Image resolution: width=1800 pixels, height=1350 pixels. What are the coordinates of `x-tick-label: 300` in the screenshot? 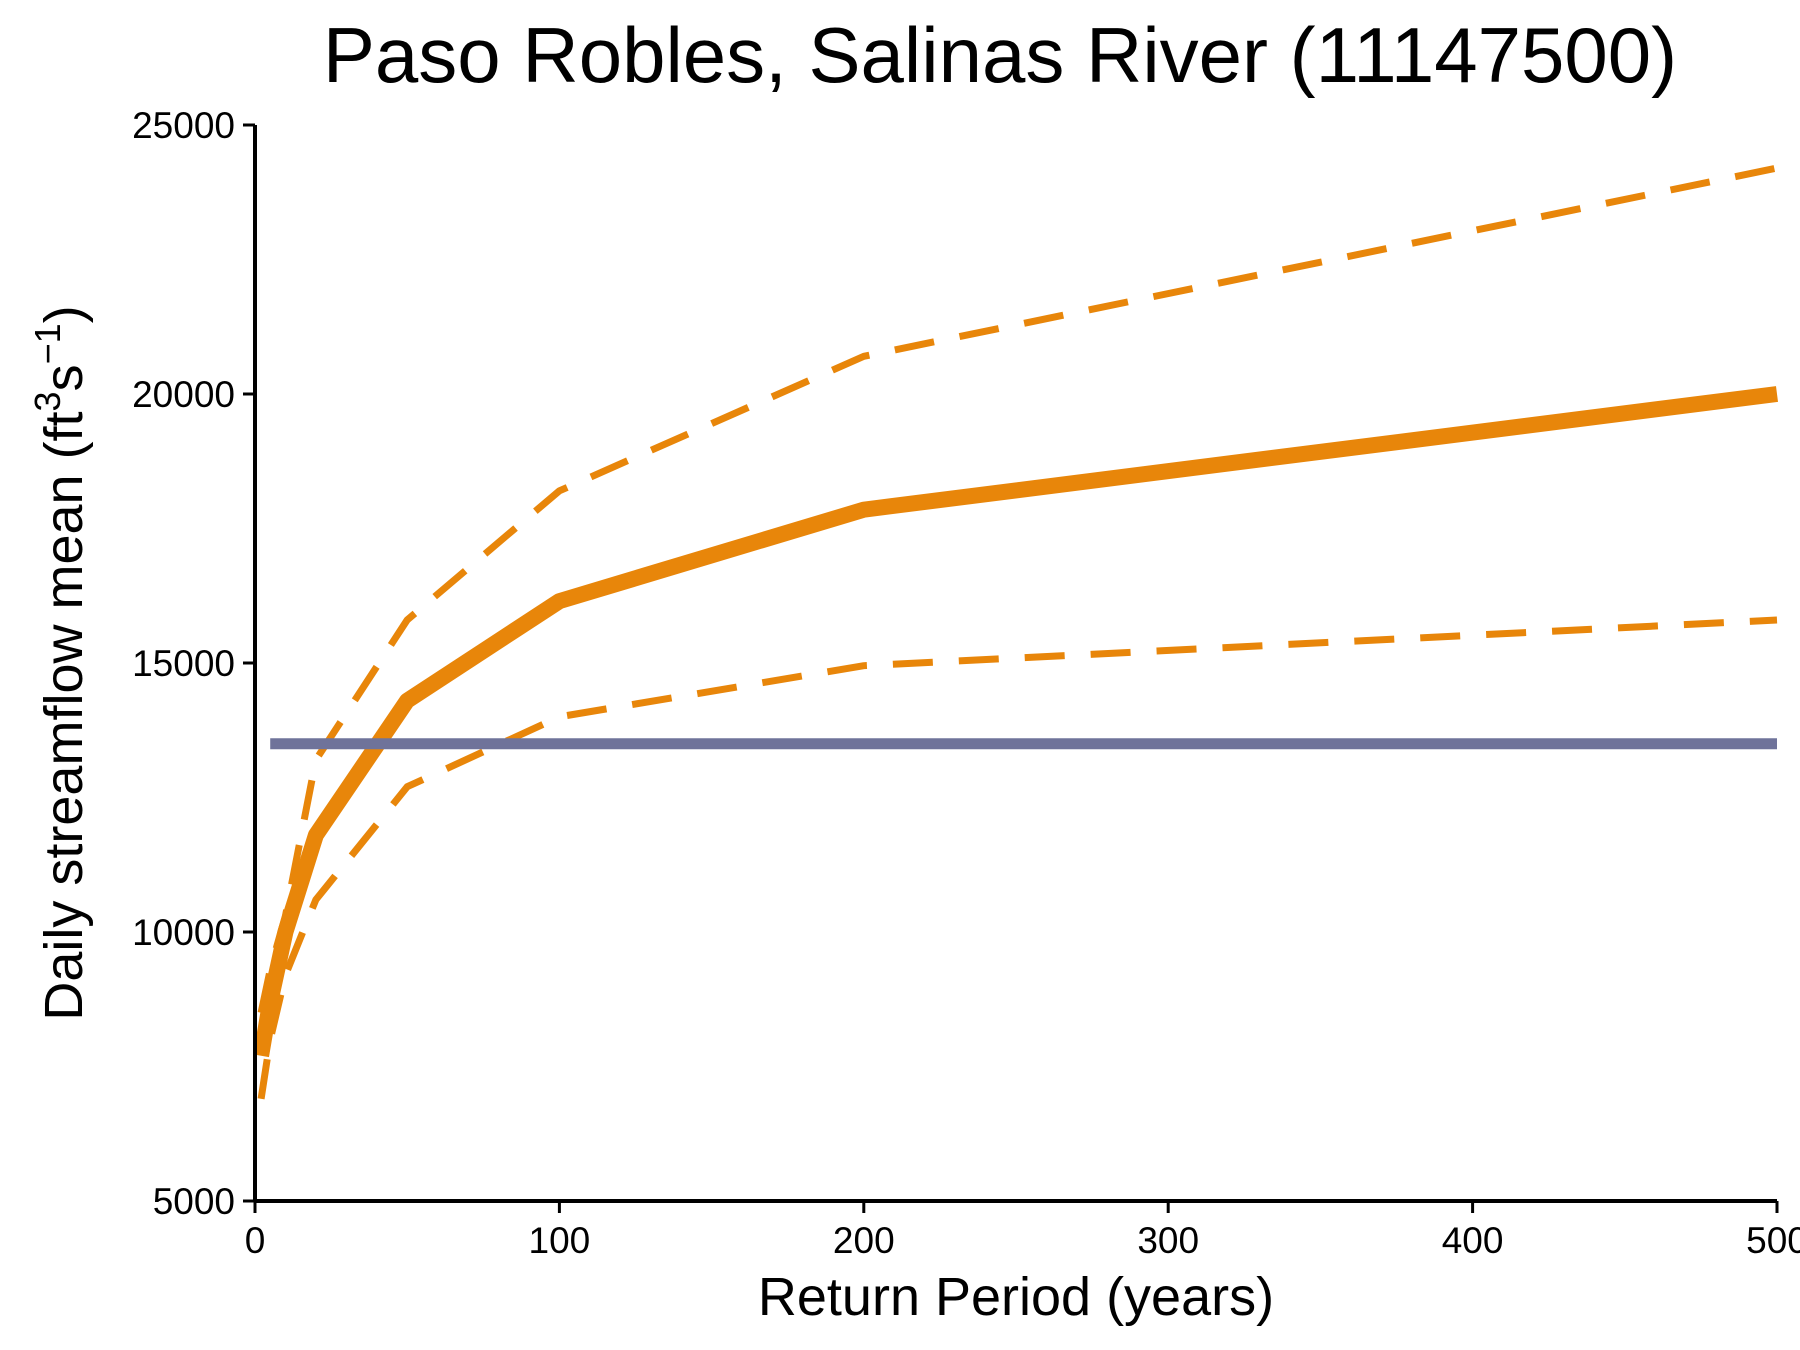 It's located at (1168, 1240).